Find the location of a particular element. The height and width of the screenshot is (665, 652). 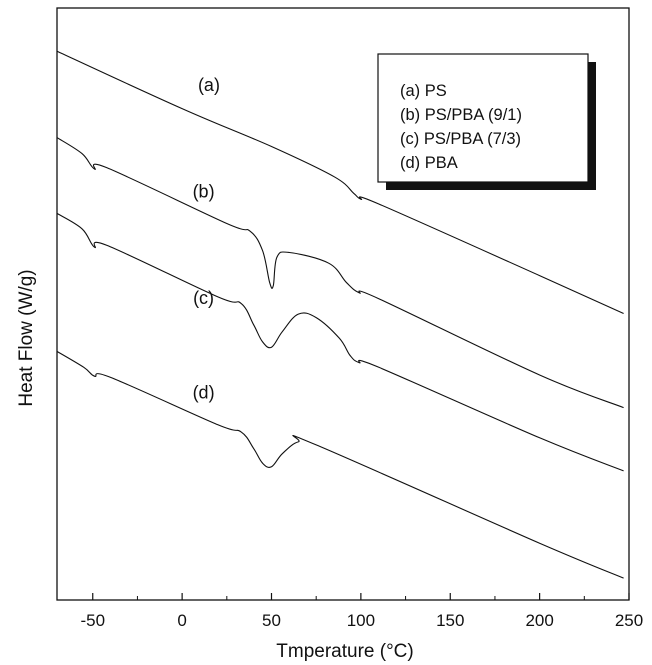

curve-label-b: (b) is located at coordinates (204, 191).